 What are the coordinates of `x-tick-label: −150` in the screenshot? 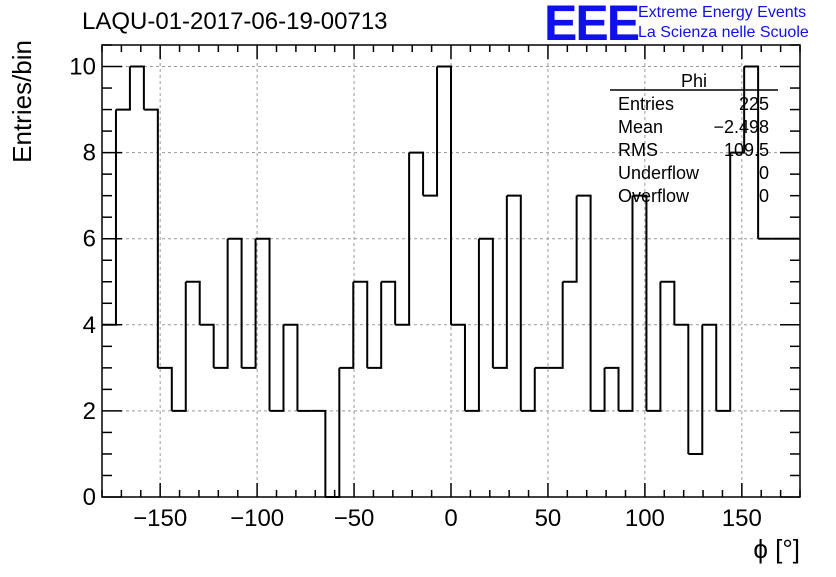 It's located at (160, 518).